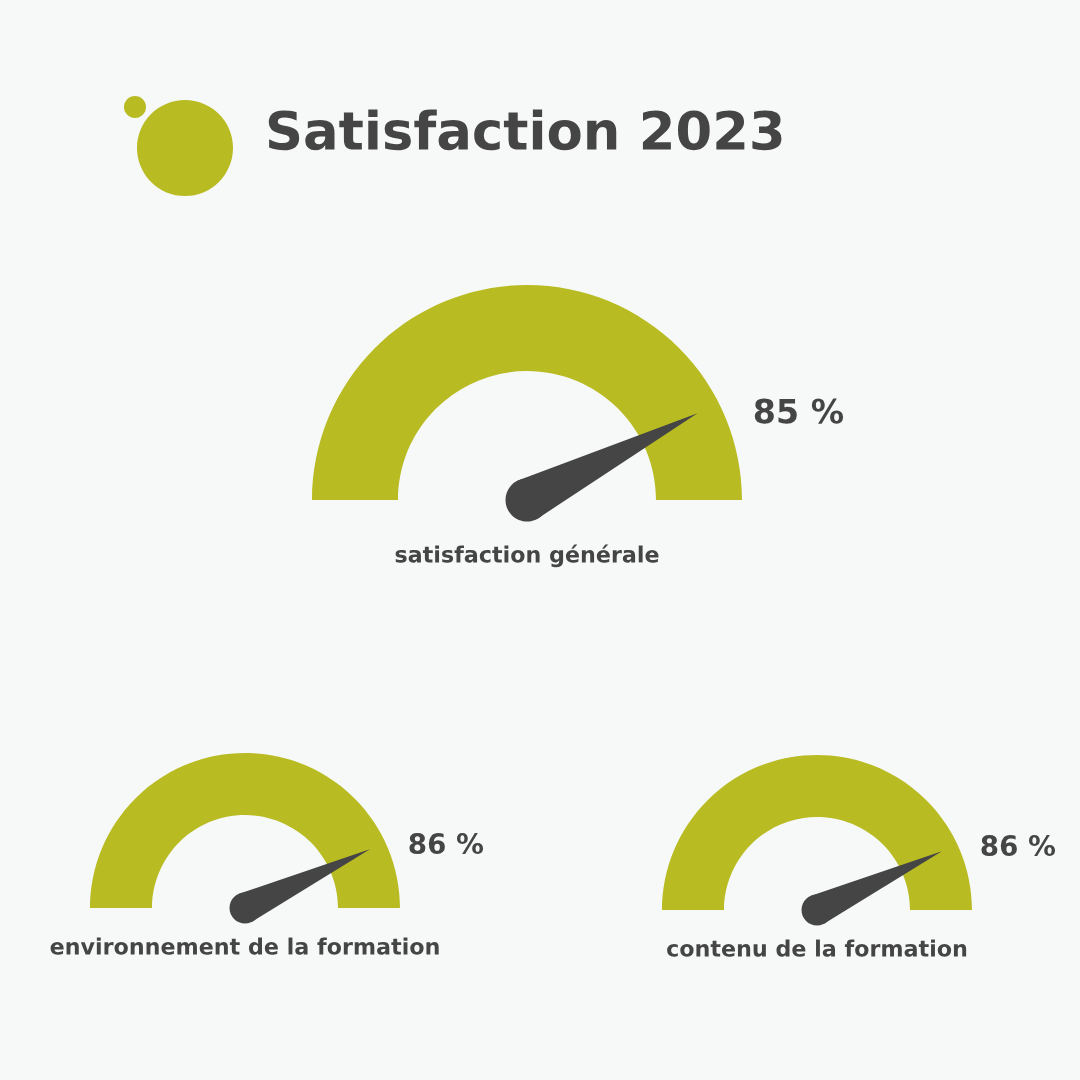  Describe the element at coordinates (527, 556) in the screenshot. I see `text: satisfaction générale` at that location.